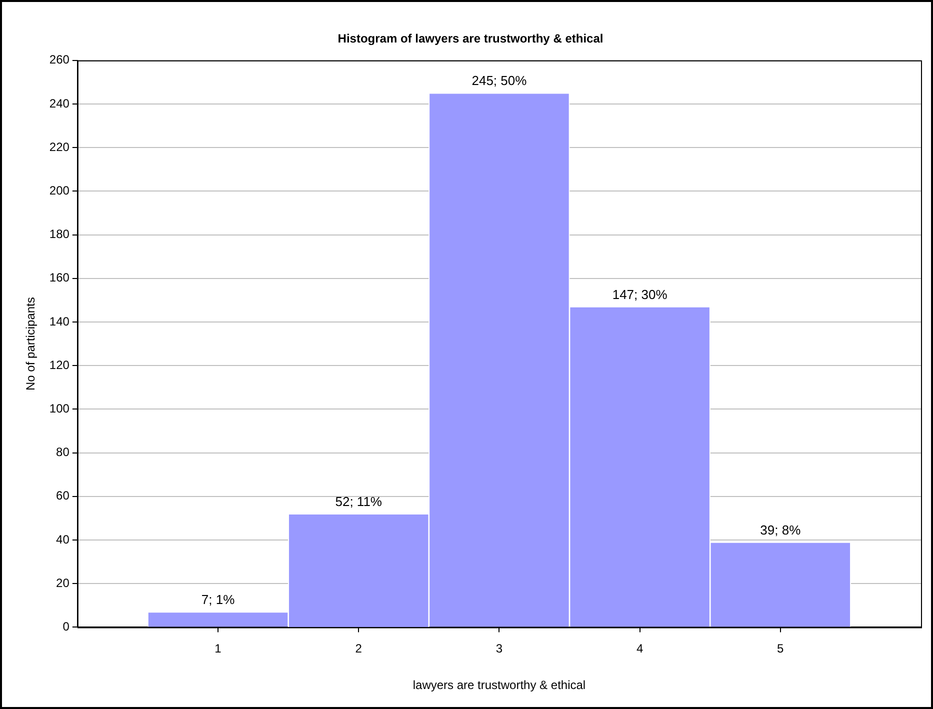 Image resolution: width=933 pixels, height=709 pixels. What do you see at coordinates (59, 365) in the screenshot?
I see `y-tick-label: 120` at bounding box center [59, 365].